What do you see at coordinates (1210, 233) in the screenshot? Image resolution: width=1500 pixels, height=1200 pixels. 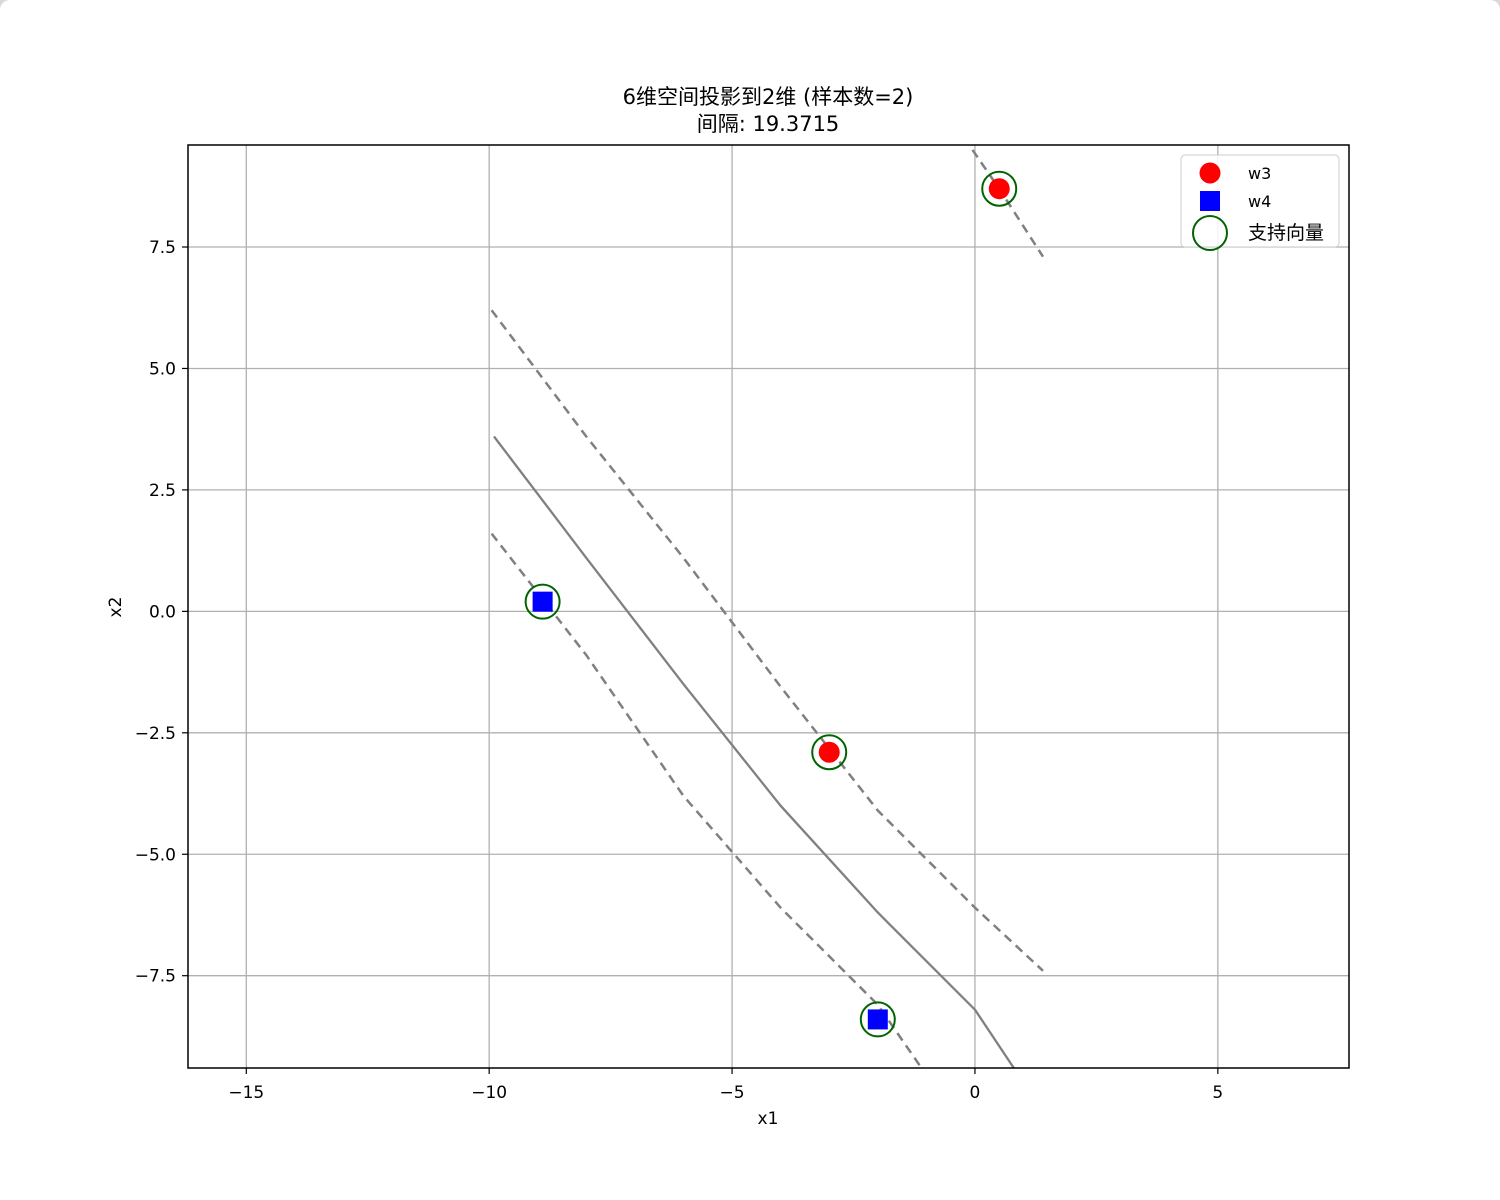 I see `legend-marker-support-vector` at bounding box center [1210, 233].